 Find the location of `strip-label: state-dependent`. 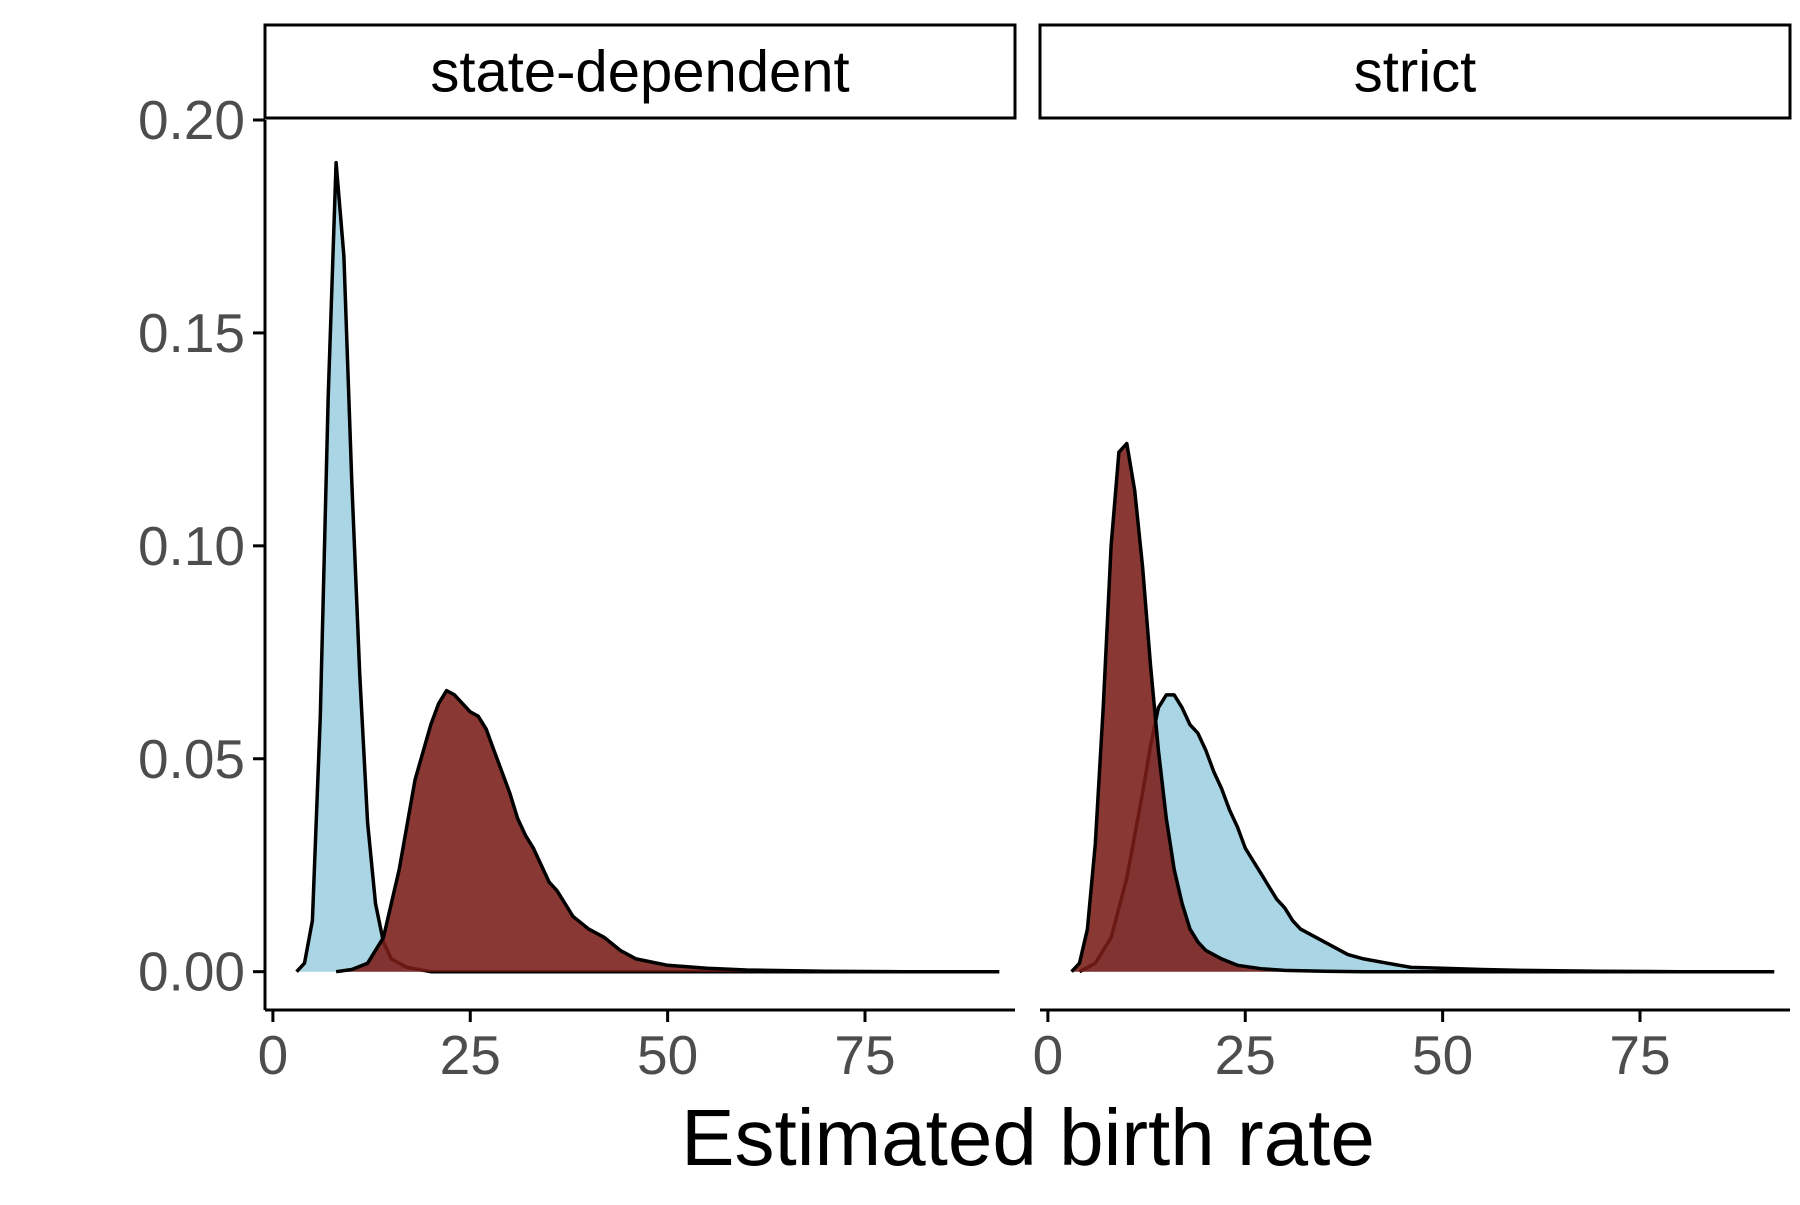

strip-label: state-dependent is located at coordinates (639, 72).